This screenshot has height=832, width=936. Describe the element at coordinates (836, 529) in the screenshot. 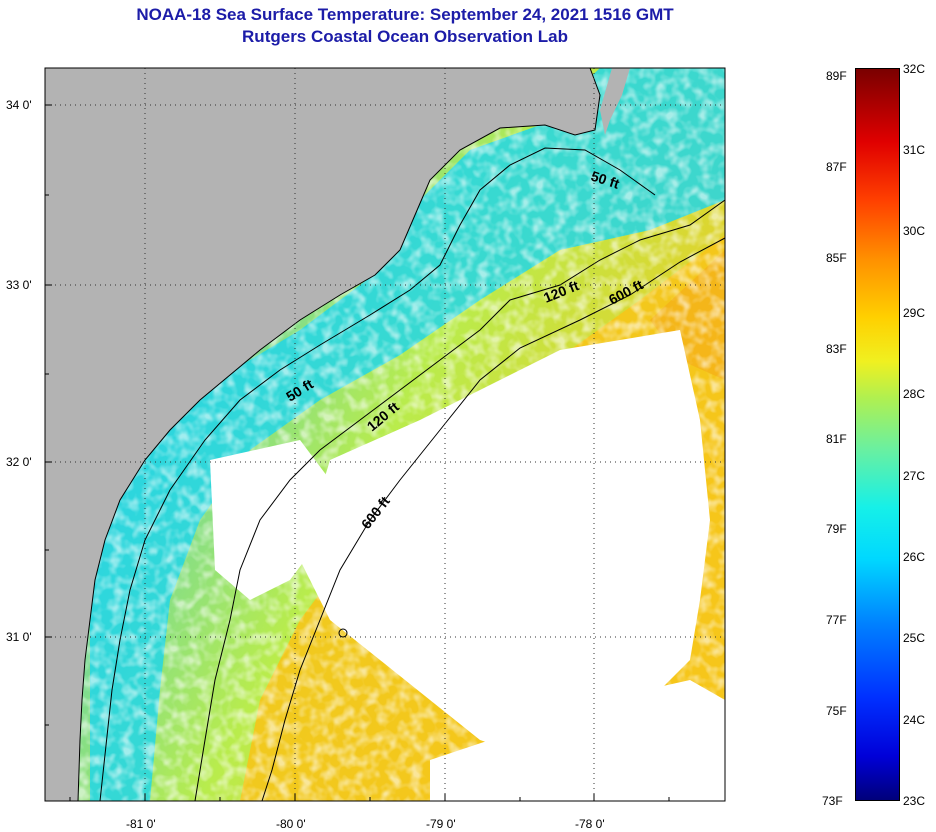

I see `colorbar-label-79f: 79F` at that location.